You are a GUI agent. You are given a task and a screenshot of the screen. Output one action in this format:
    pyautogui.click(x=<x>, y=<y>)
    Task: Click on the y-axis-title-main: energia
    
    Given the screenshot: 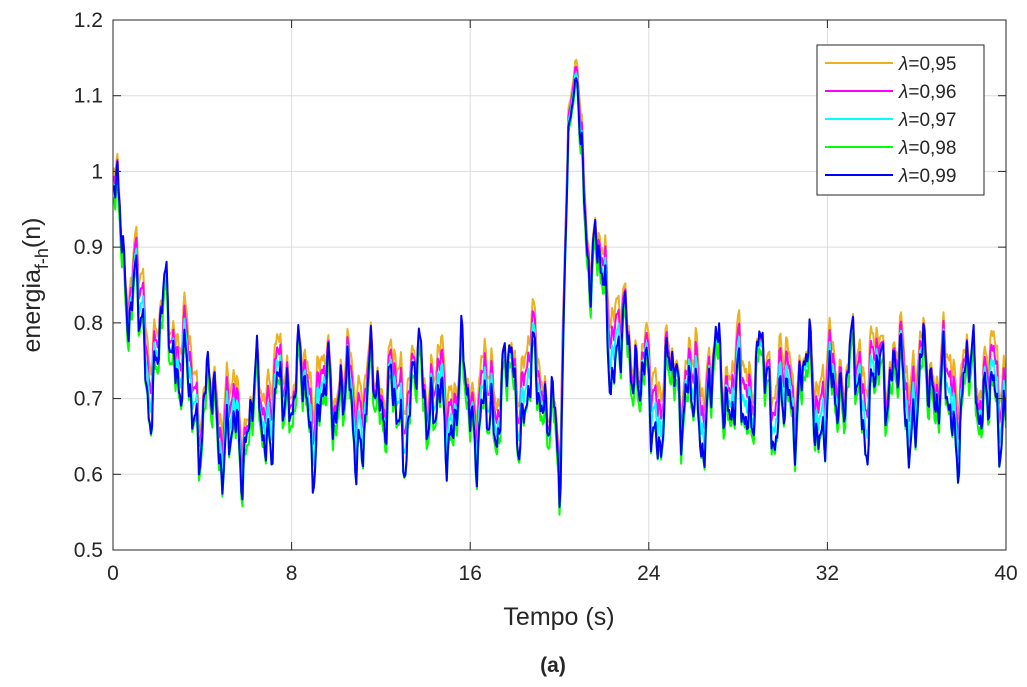 What is the action you would take?
    pyautogui.click(x=32, y=310)
    